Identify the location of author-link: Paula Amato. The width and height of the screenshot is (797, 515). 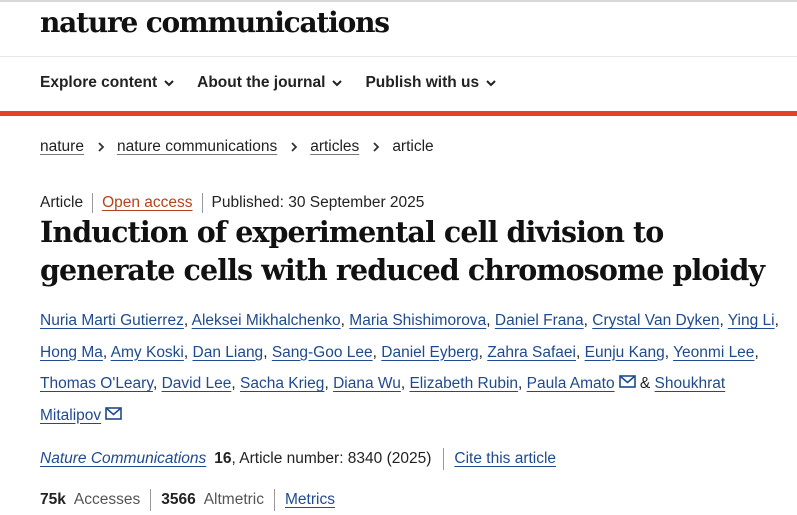
(570, 383).